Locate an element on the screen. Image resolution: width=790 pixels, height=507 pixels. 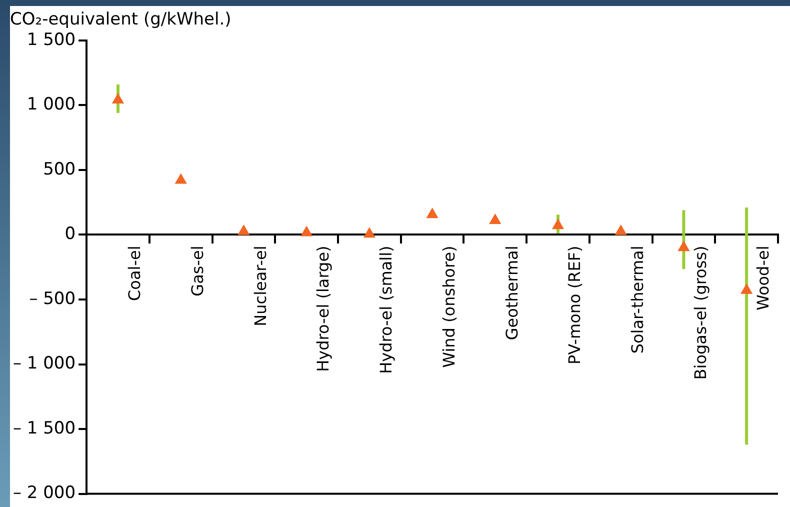
x-tick-label: PV-mono (REF) is located at coordinates (574, 305).